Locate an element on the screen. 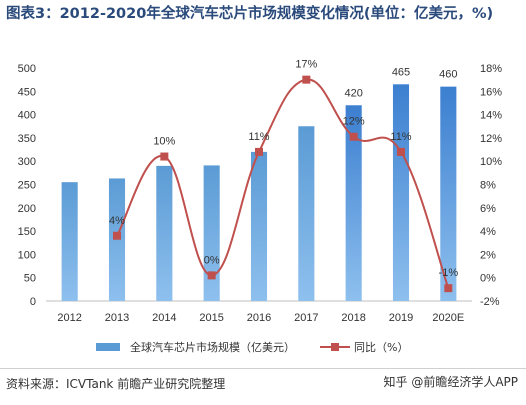 The image size is (526, 405). y-left-tick-label: 0 is located at coordinates (33, 302).